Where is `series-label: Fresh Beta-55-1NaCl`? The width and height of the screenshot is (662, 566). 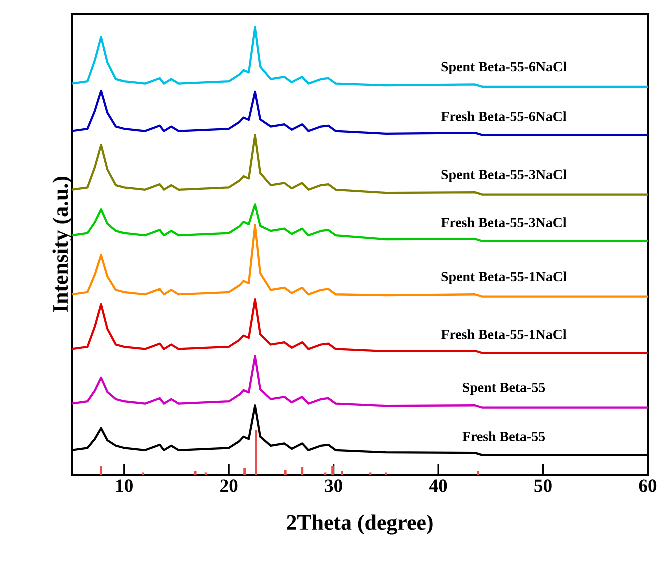 series-label: Fresh Beta-55-1NaCl is located at coordinates (504, 335).